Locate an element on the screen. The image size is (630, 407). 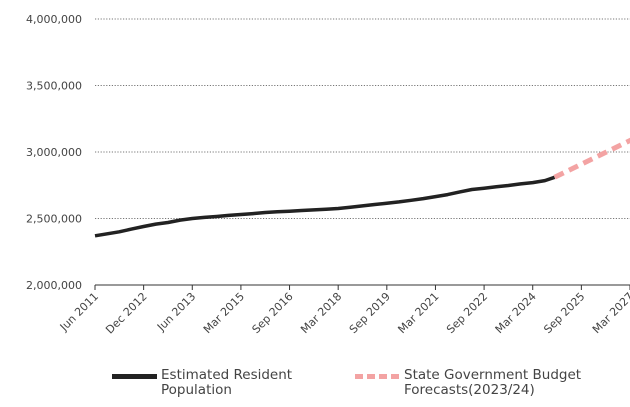
y-tick-label: 3,500,000 is located at coordinates (54, 86).